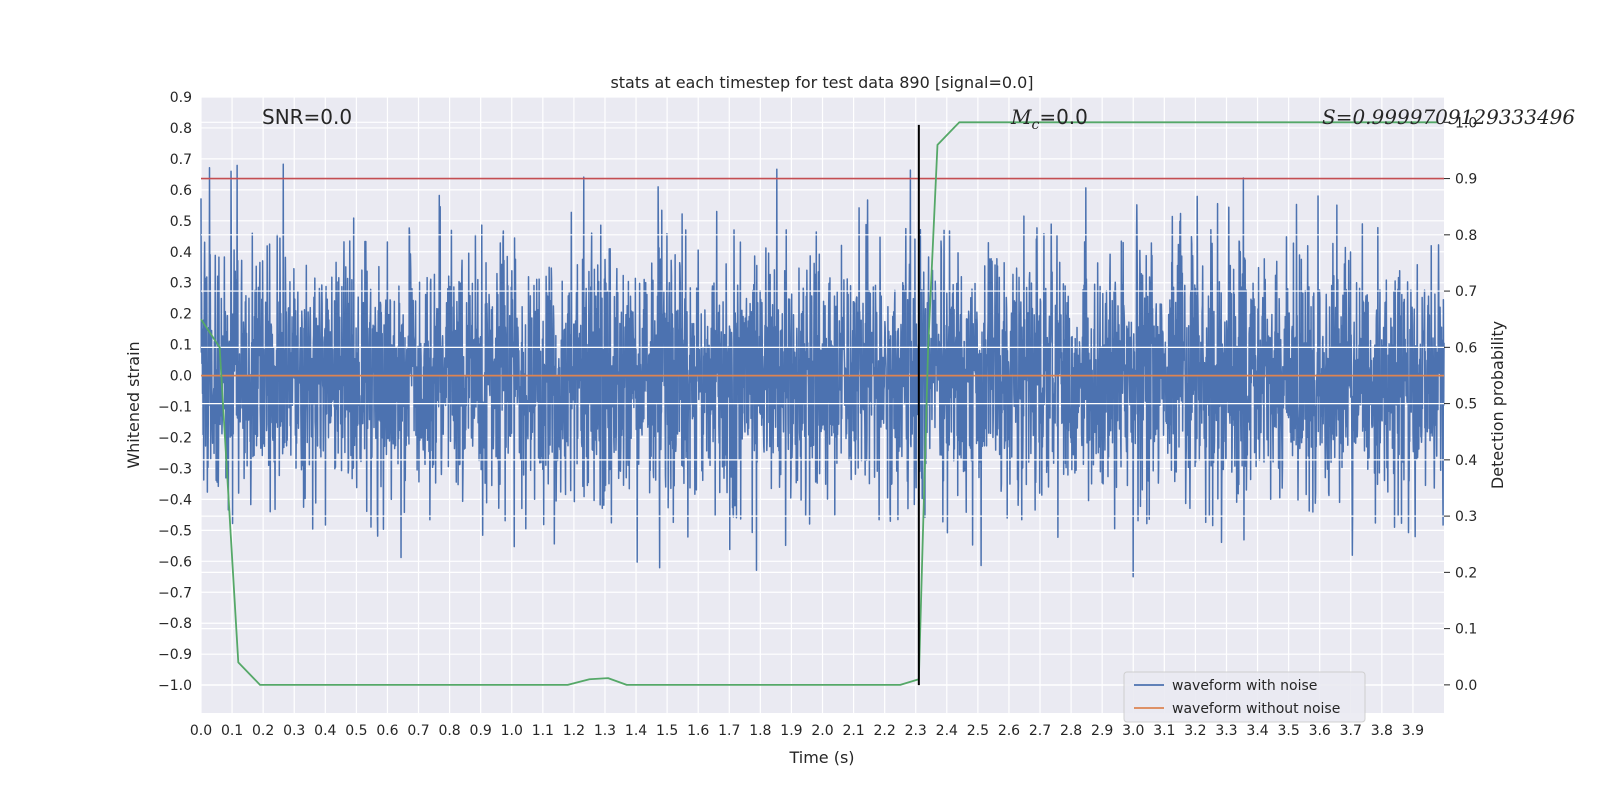 The image size is (1600, 800). I want to click on x-tick-label: 1.6, so click(698, 731).